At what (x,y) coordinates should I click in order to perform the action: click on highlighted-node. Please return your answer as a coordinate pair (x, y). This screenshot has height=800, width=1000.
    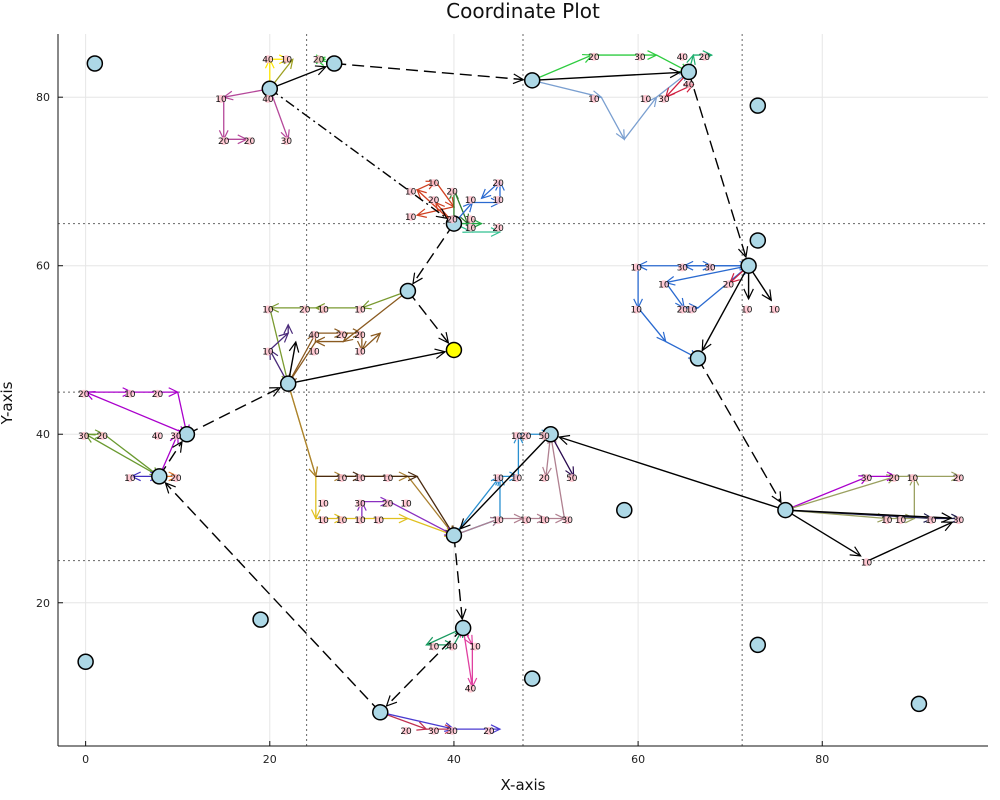
    Looking at the image, I should click on (454, 350).